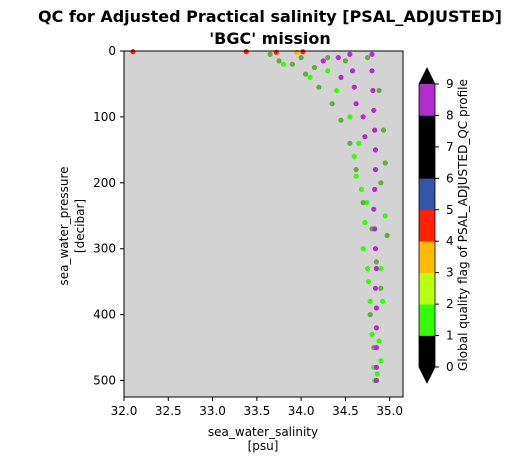  I want to click on y-axis: 0 100 200 300 400 500, so click(108, 216).